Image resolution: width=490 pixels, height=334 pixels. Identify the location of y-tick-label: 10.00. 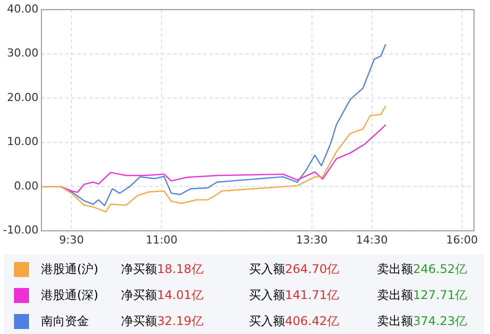
(22, 141).